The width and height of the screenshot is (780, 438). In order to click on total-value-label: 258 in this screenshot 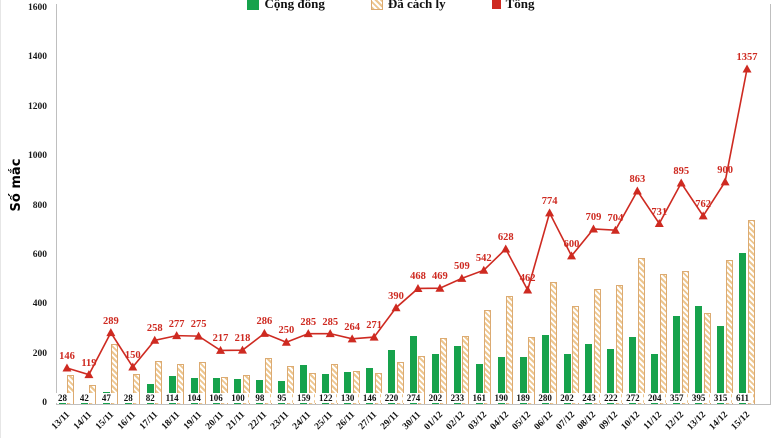, I will do `click(154, 329)`.